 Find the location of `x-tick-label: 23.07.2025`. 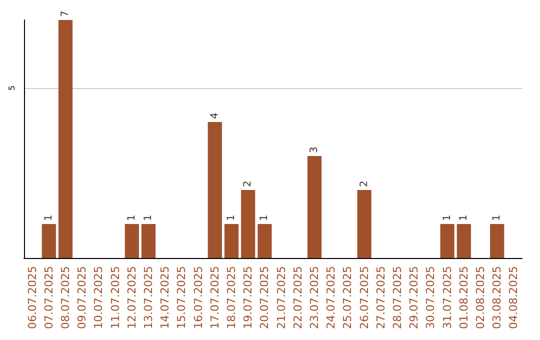

x-tick-label: 23.07.2025 is located at coordinates (314, 298).